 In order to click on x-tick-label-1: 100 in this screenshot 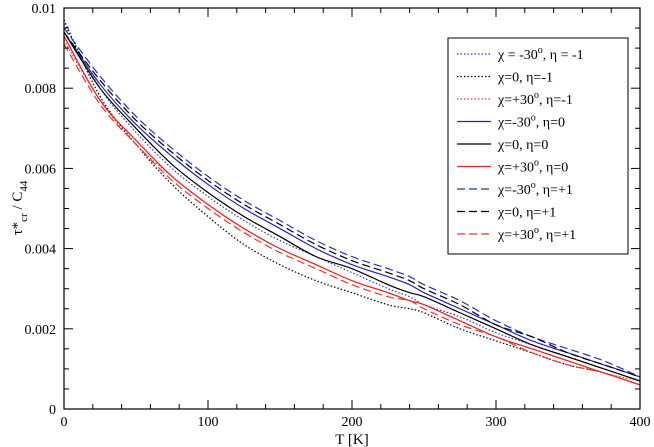, I will do `click(208, 422)`.